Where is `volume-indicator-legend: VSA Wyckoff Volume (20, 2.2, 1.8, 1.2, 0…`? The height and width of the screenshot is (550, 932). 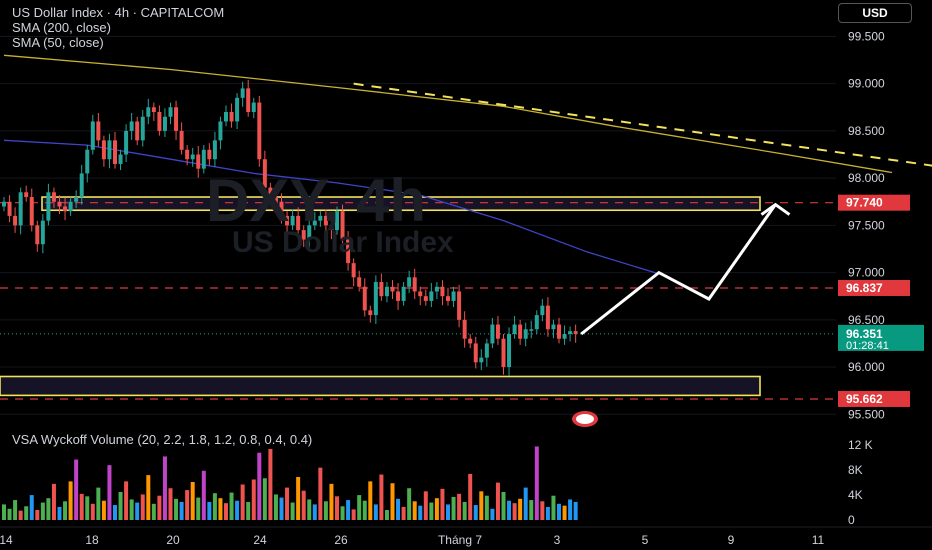
volume-indicator-legend: VSA Wyckoff Volume (20, 2.2, 1.8, 1.2, 0… is located at coordinates (162, 439).